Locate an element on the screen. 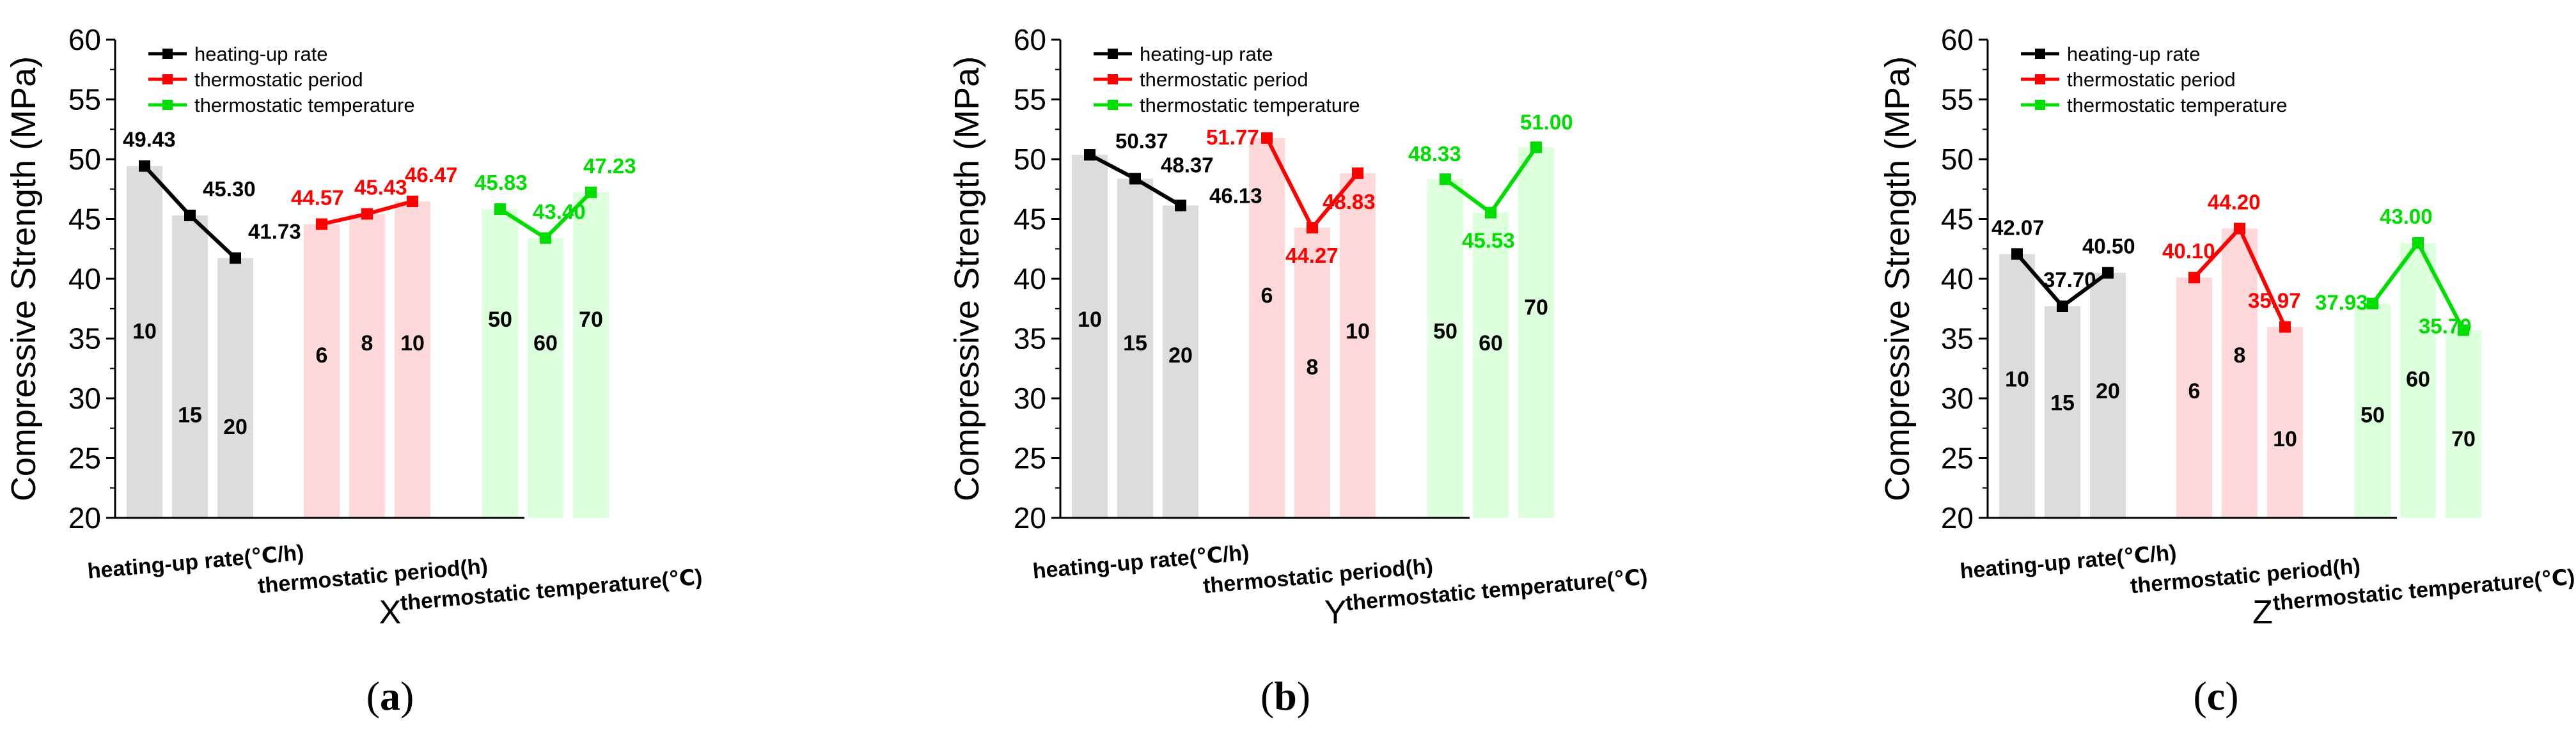  bar-level-label: 70 is located at coordinates (2463, 439).